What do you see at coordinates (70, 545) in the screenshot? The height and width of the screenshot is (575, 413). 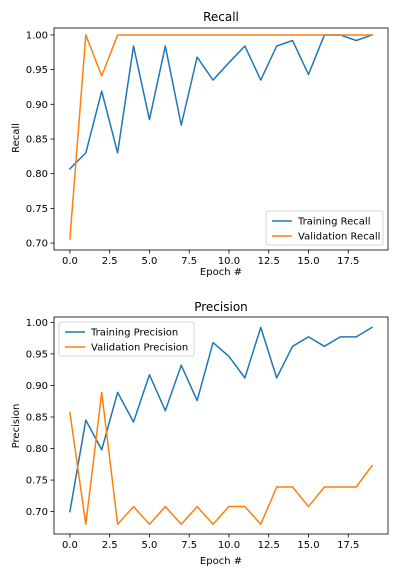 I see `precision-x-tick-label: 0.0` at bounding box center [70, 545].